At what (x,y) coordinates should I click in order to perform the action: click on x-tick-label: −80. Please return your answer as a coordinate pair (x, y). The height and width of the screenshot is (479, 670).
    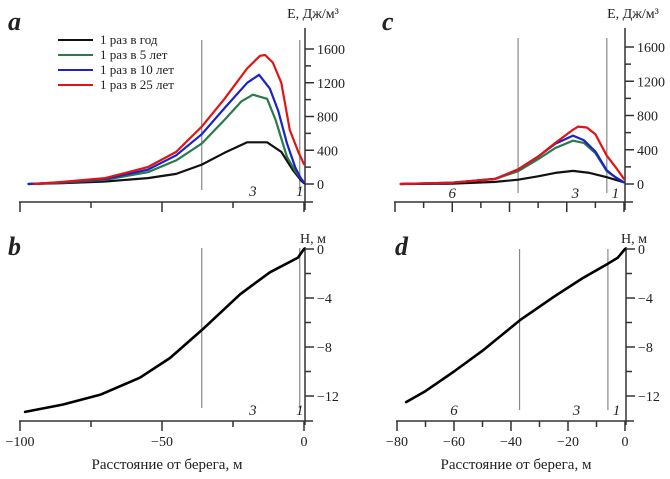
    Looking at the image, I should click on (397, 442).